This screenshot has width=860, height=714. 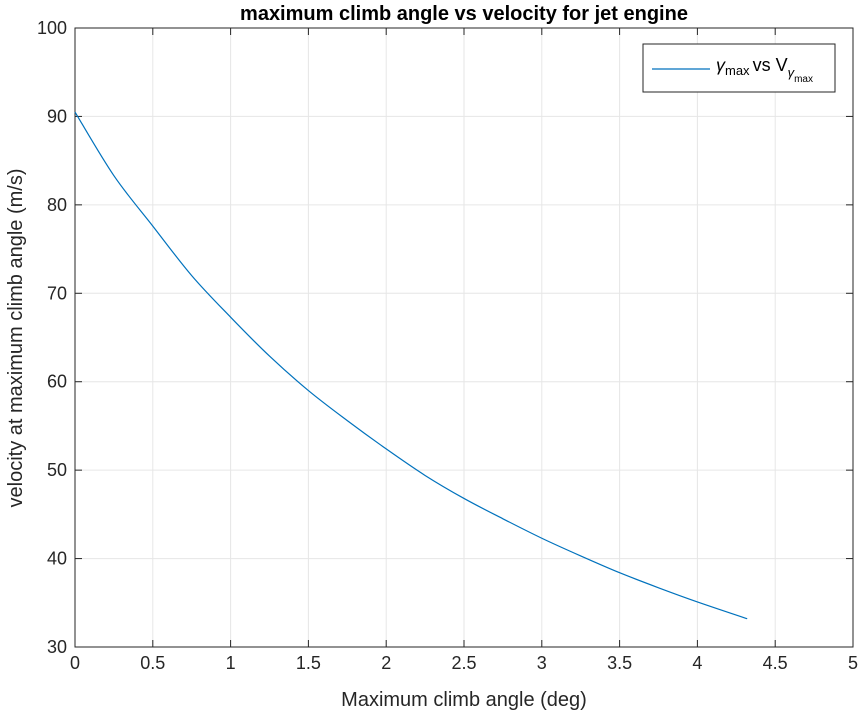 I want to click on x-tick-label: 5, so click(x=853, y=663).